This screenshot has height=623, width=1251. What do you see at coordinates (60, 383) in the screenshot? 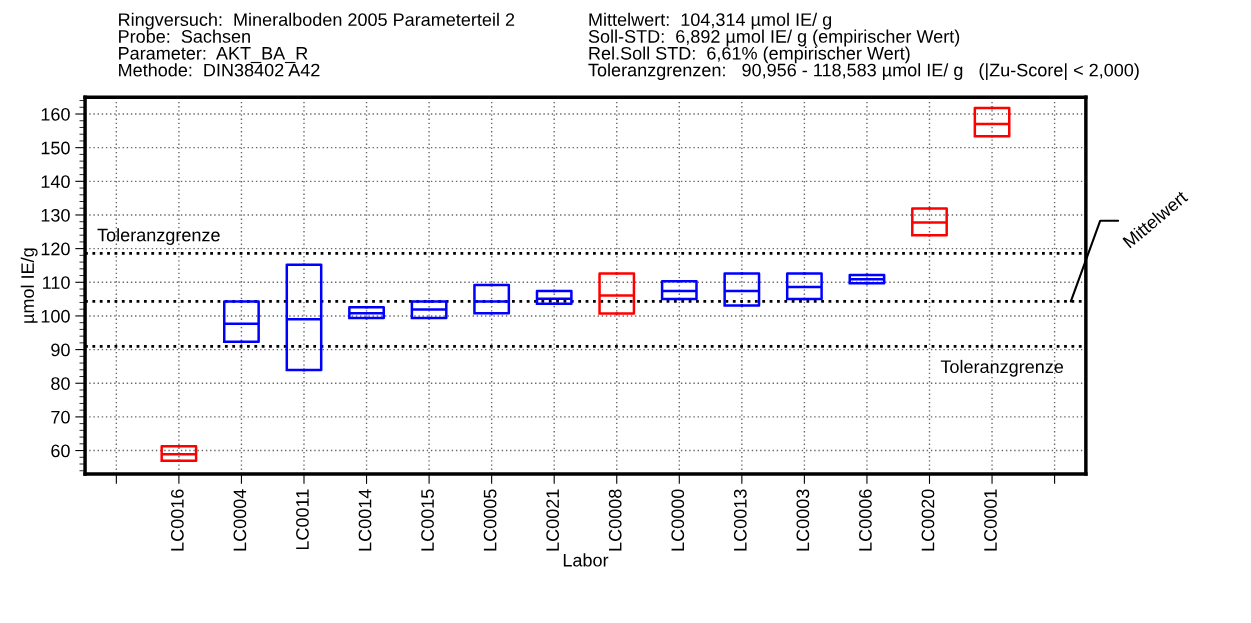
I see `y-tick-label: 80` at bounding box center [60, 383].